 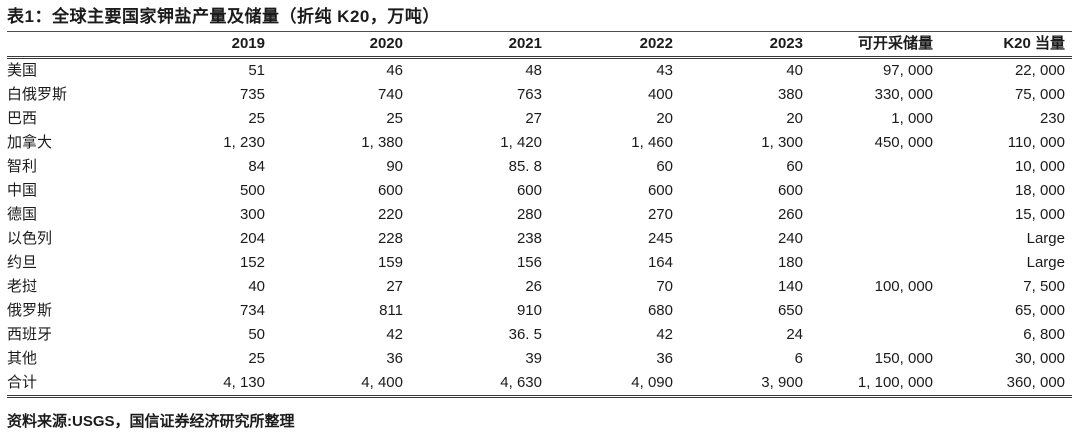 I want to click on cell-value: 100, 000, so click(x=903, y=286).